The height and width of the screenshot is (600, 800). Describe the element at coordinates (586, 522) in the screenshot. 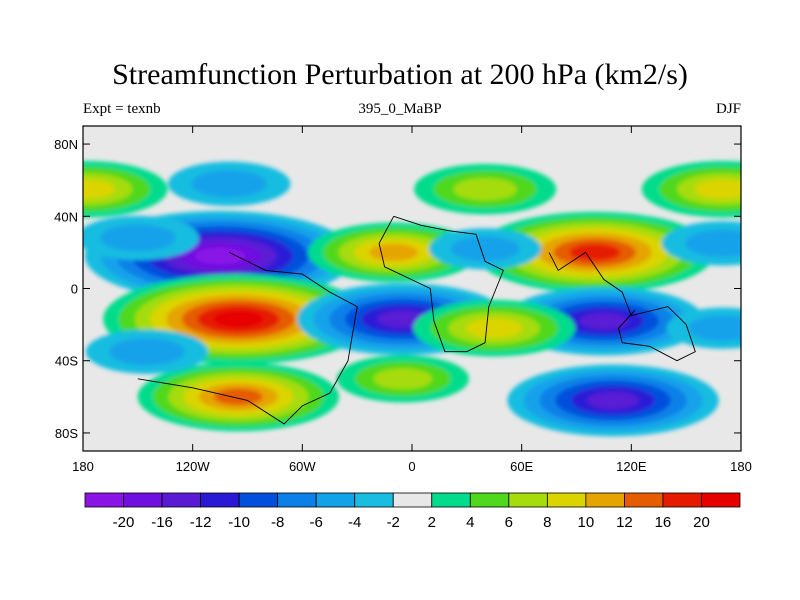

I see `colorbar-label: 10` at that location.